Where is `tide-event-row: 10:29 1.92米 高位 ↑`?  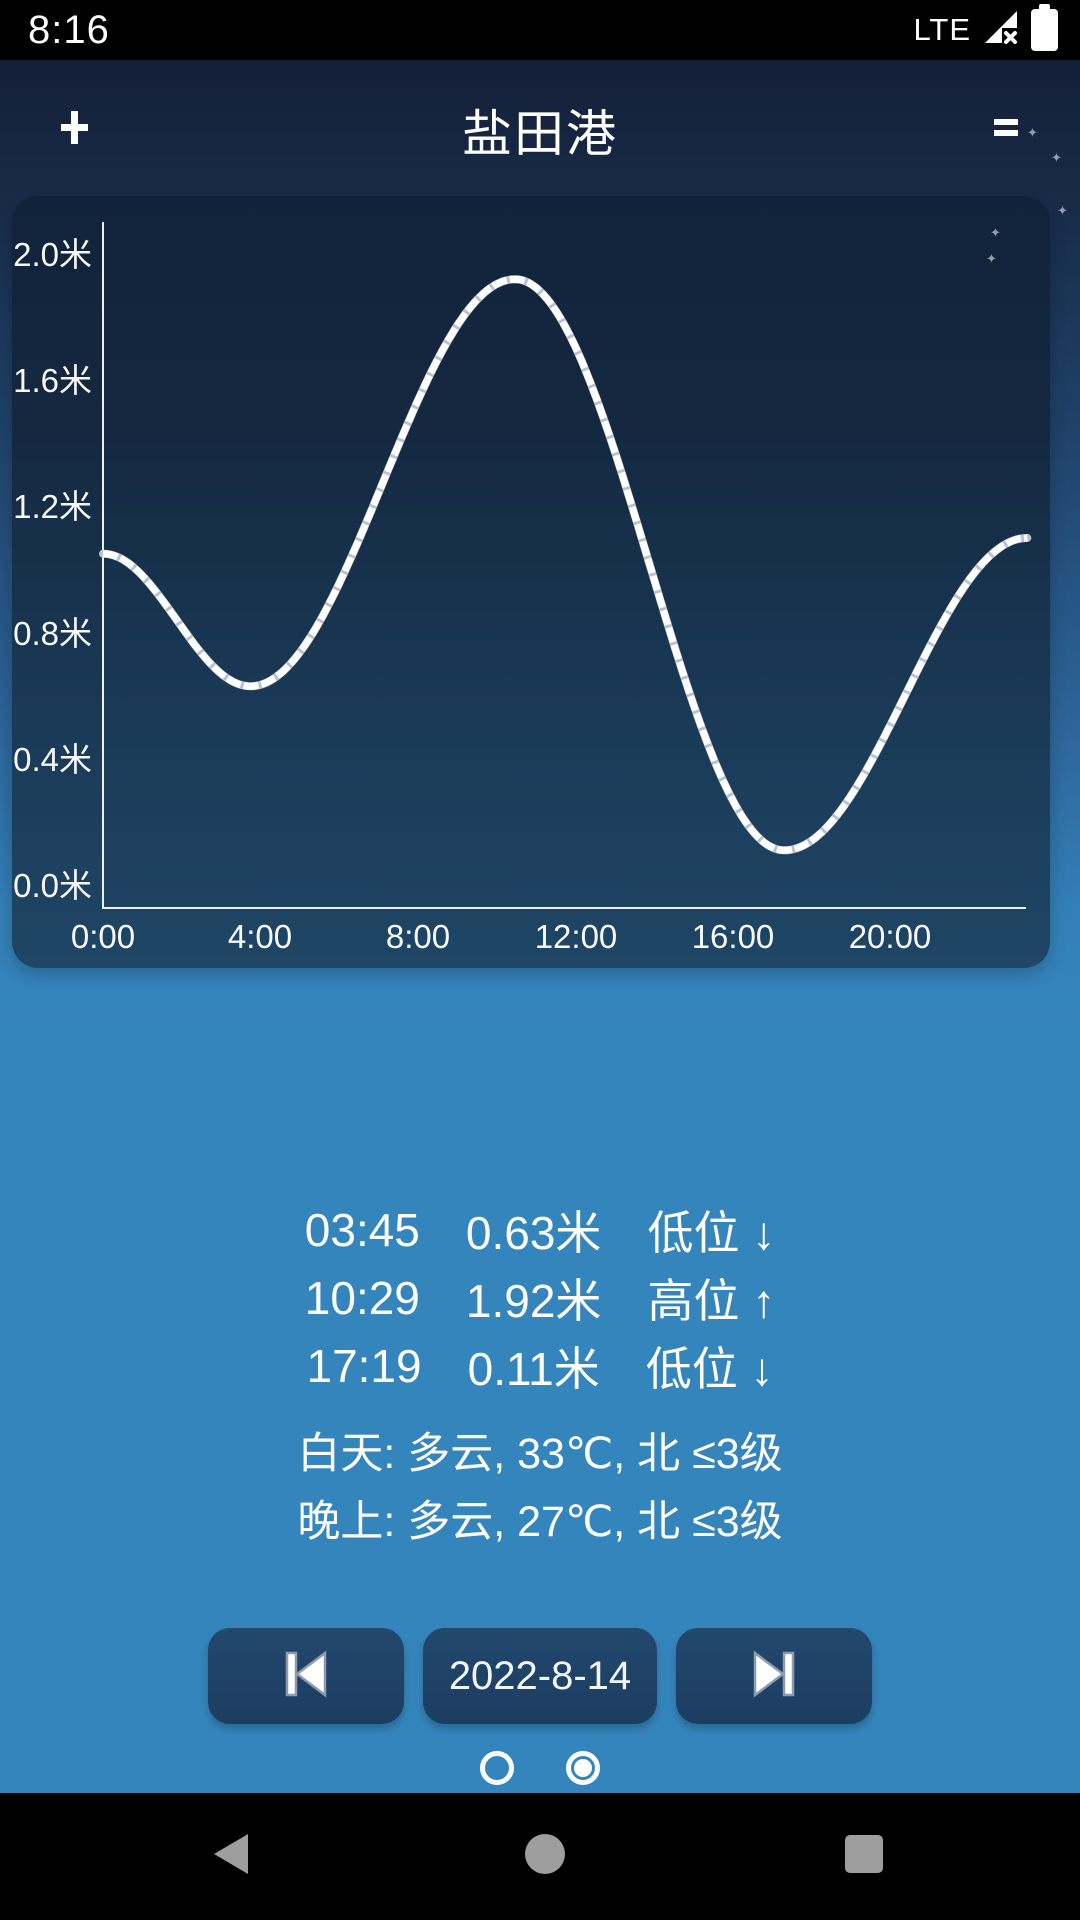
tide-event-row: 10:29 1.92米 高位 ↑ is located at coordinates (540, 1298).